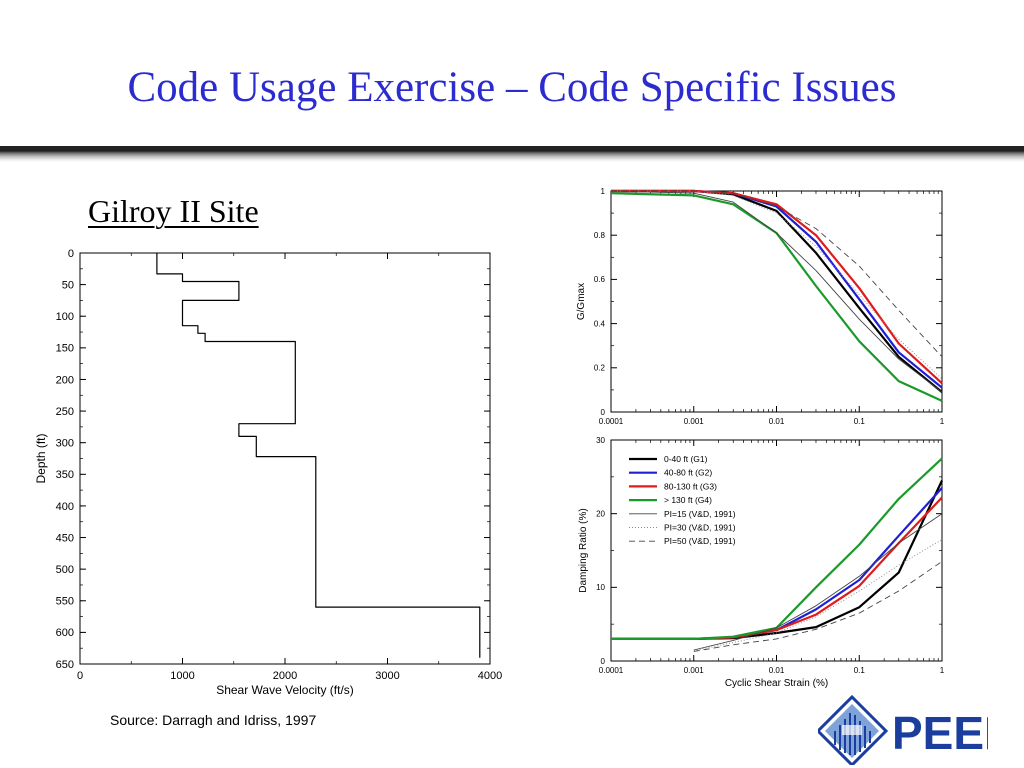 Image resolution: width=1024 pixels, height=768 pixels. Describe the element at coordinates (690, 486) in the screenshot. I see `legend-label-g3: 80-130 ft (G3)` at that location.